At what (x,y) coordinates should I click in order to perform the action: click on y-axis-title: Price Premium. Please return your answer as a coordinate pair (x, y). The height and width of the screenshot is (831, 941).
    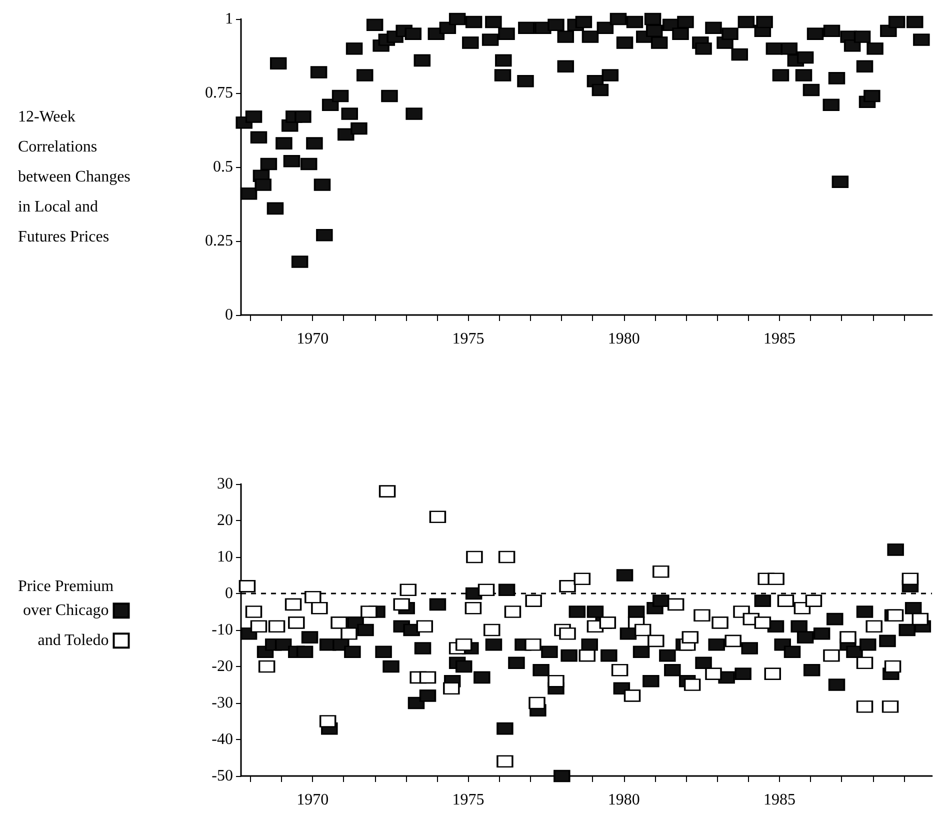
    Looking at the image, I should click on (66, 587).